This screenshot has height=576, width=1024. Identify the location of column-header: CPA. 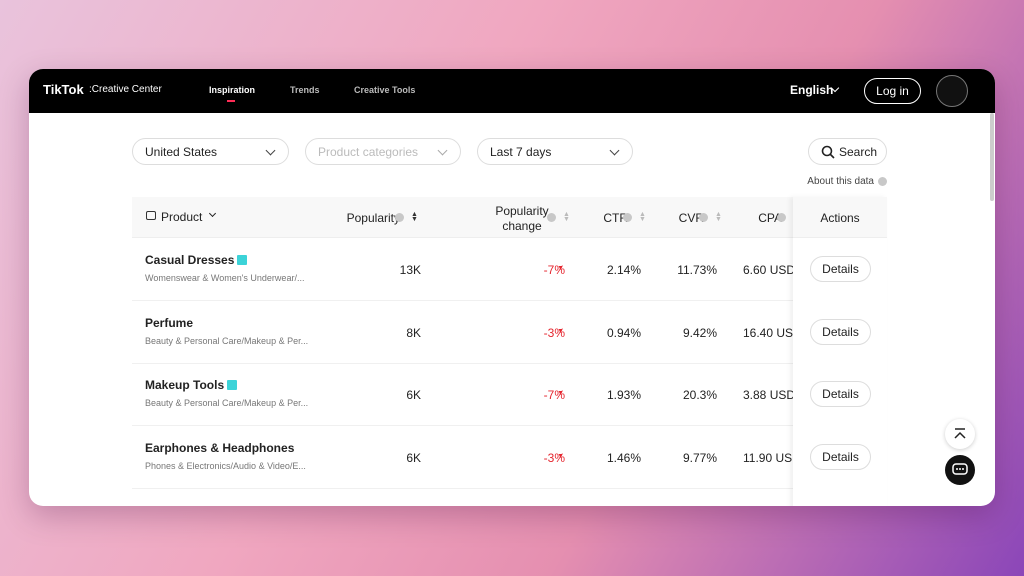
(770, 218).